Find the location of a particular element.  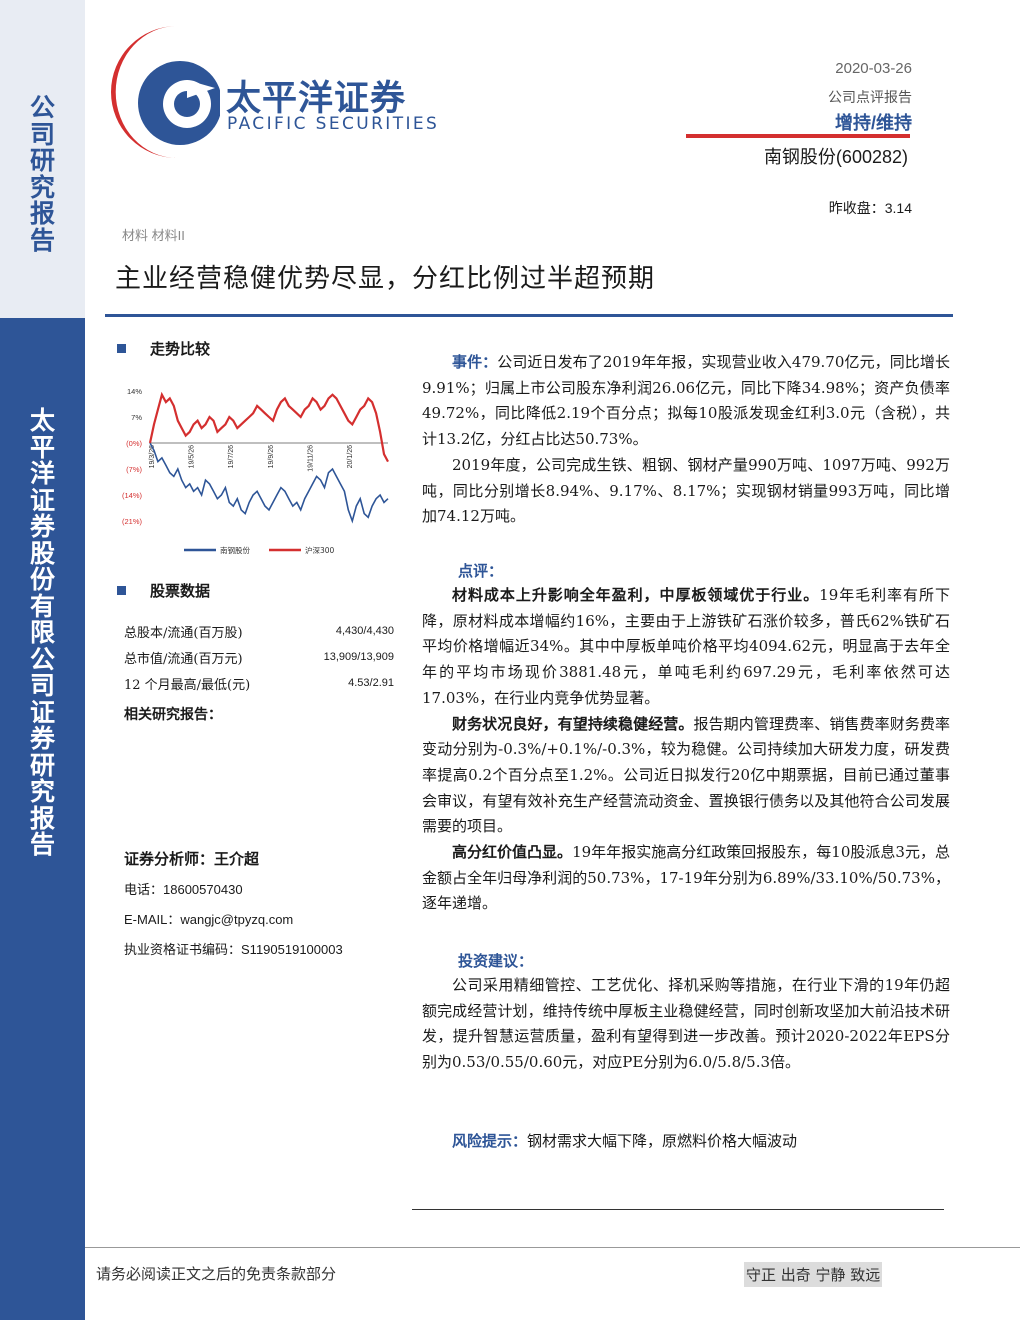

cert-value: S1190519100003 is located at coordinates (292, 949).